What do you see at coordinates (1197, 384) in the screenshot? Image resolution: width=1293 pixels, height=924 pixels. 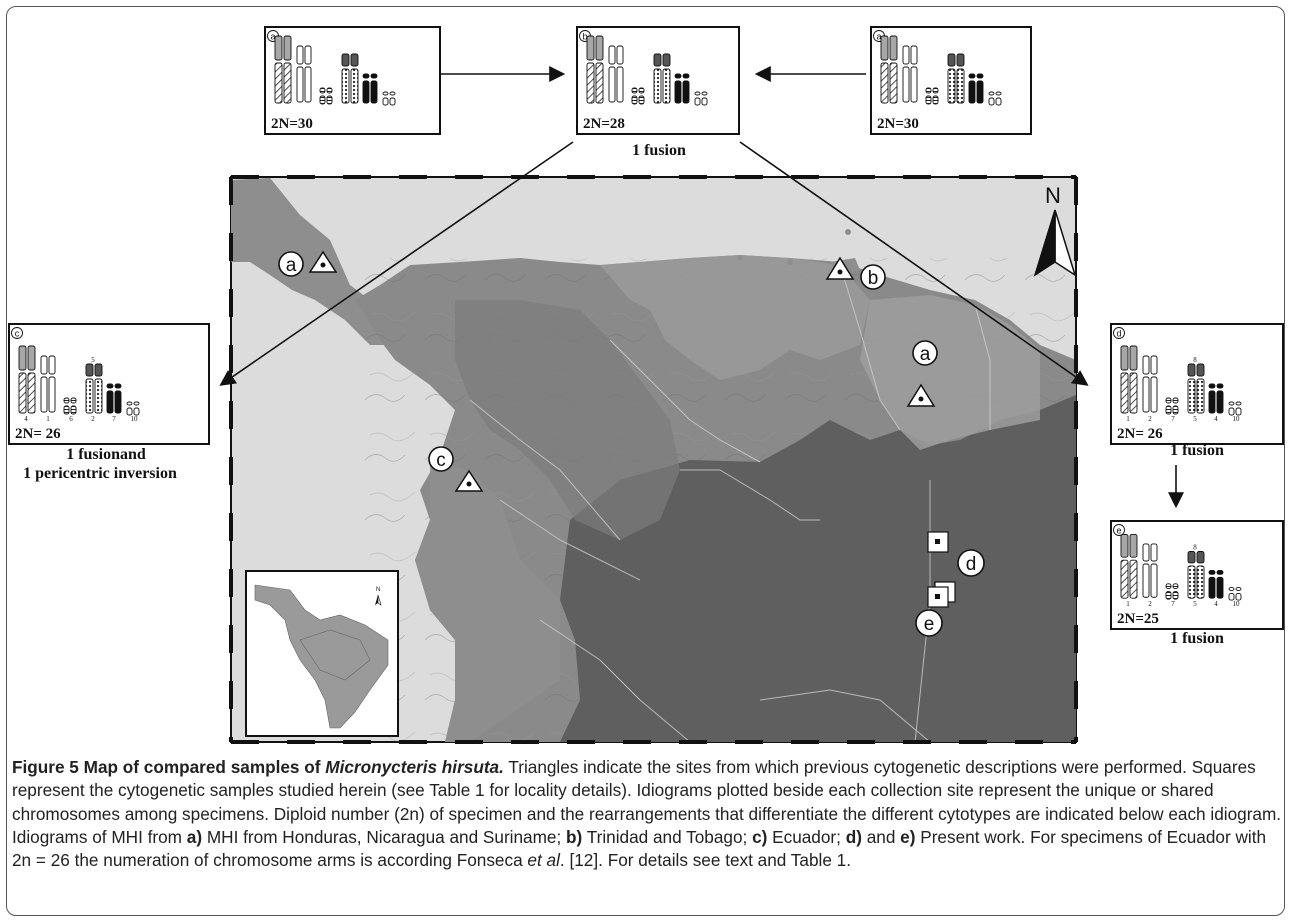 I see `panel-d-right: d 1 2 7 5 4 10 8 2N= 26` at bounding box center [1197, 384].